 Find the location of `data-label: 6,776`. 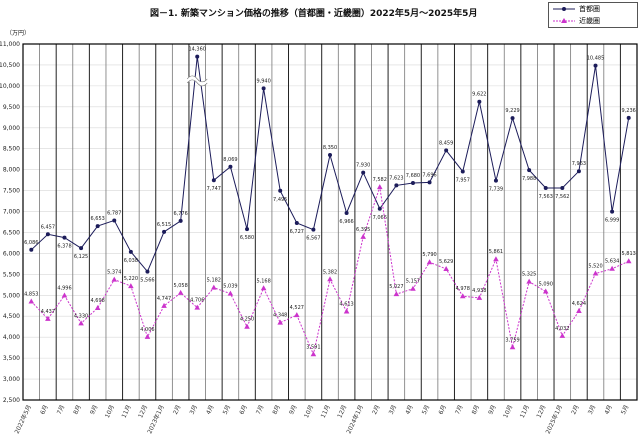

data-label: 6,776 is located at coordinates (180, 214).